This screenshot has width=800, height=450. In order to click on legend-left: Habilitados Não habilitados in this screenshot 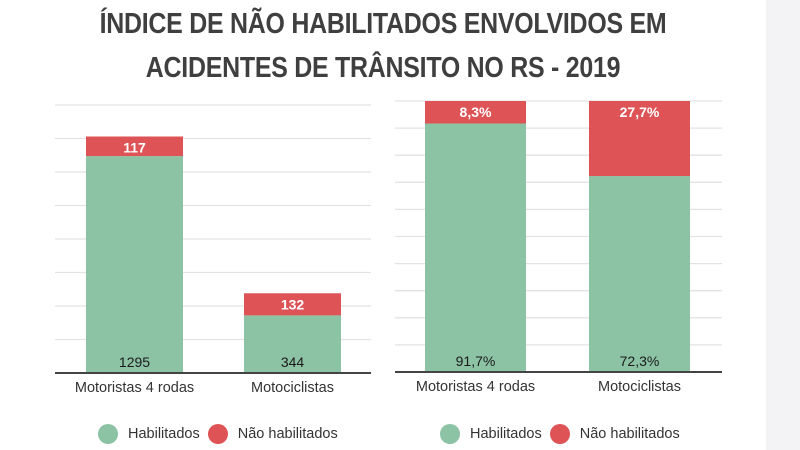, I will do `click(222, 434)`.